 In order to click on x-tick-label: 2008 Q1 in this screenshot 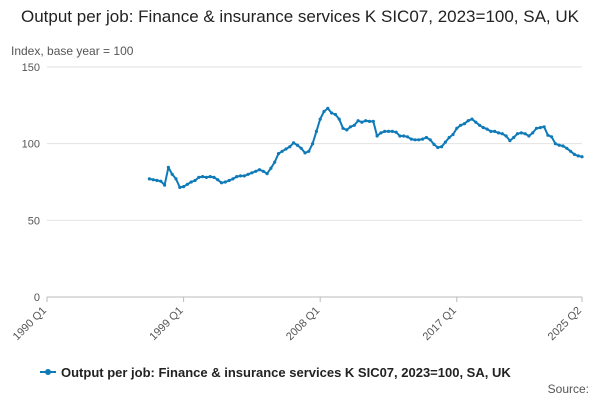, I will do `click(303, 324)`.